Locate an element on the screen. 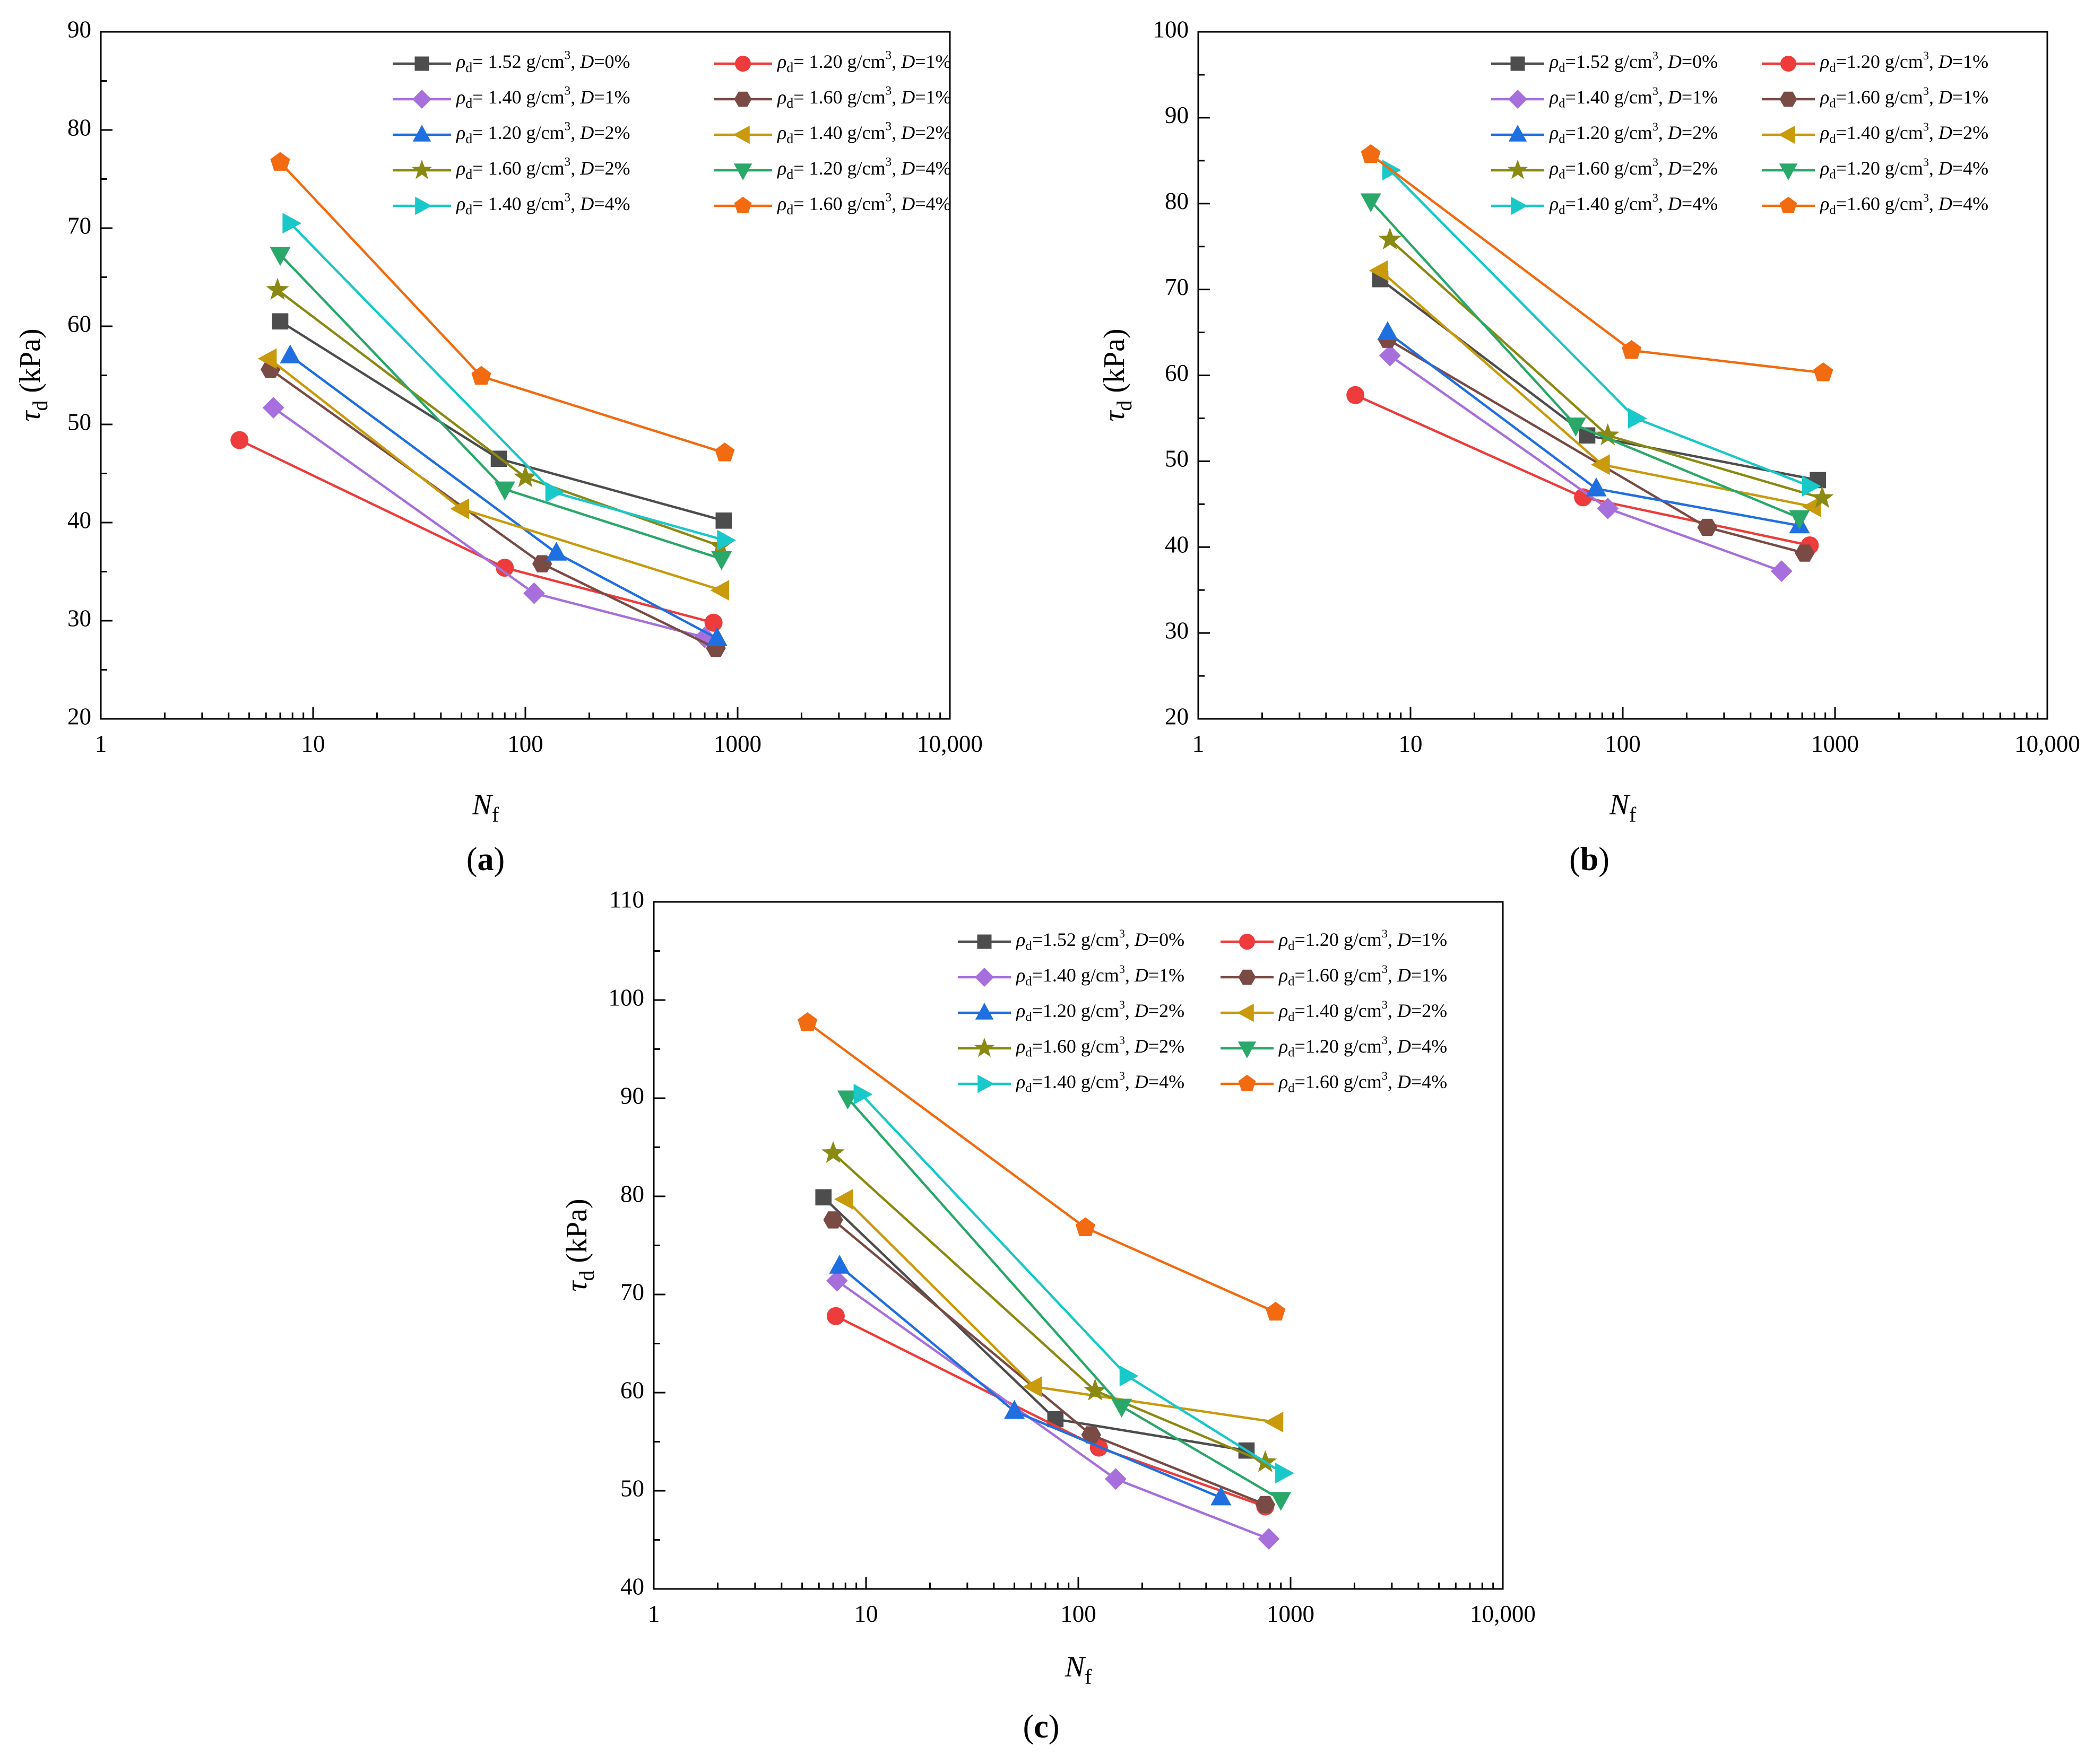 Image resolution: width=2094 pixels, height=1764 pixels. y-tick-label: 60 is located at coordinates (632, 1390).